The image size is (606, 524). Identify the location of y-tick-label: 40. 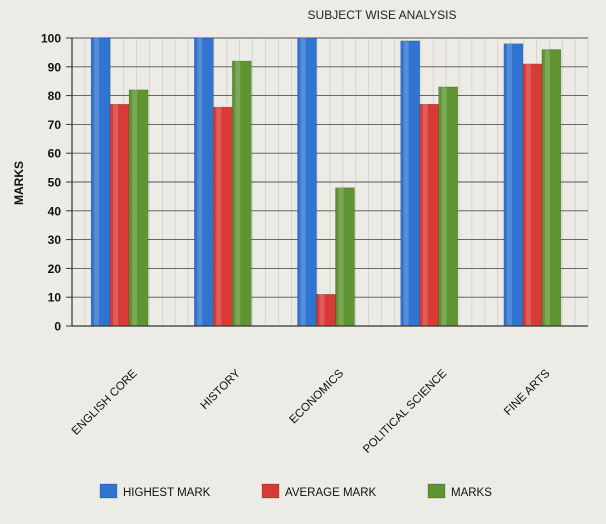
(55, 211).